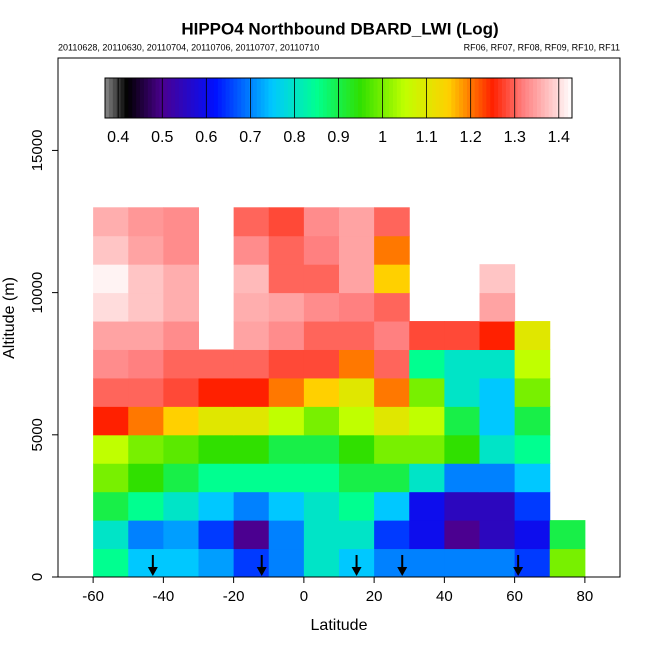  Describe the element at coordinates (559, 137) in the screenshot. I see `colorbar-tick-label: 1.4` at that location.